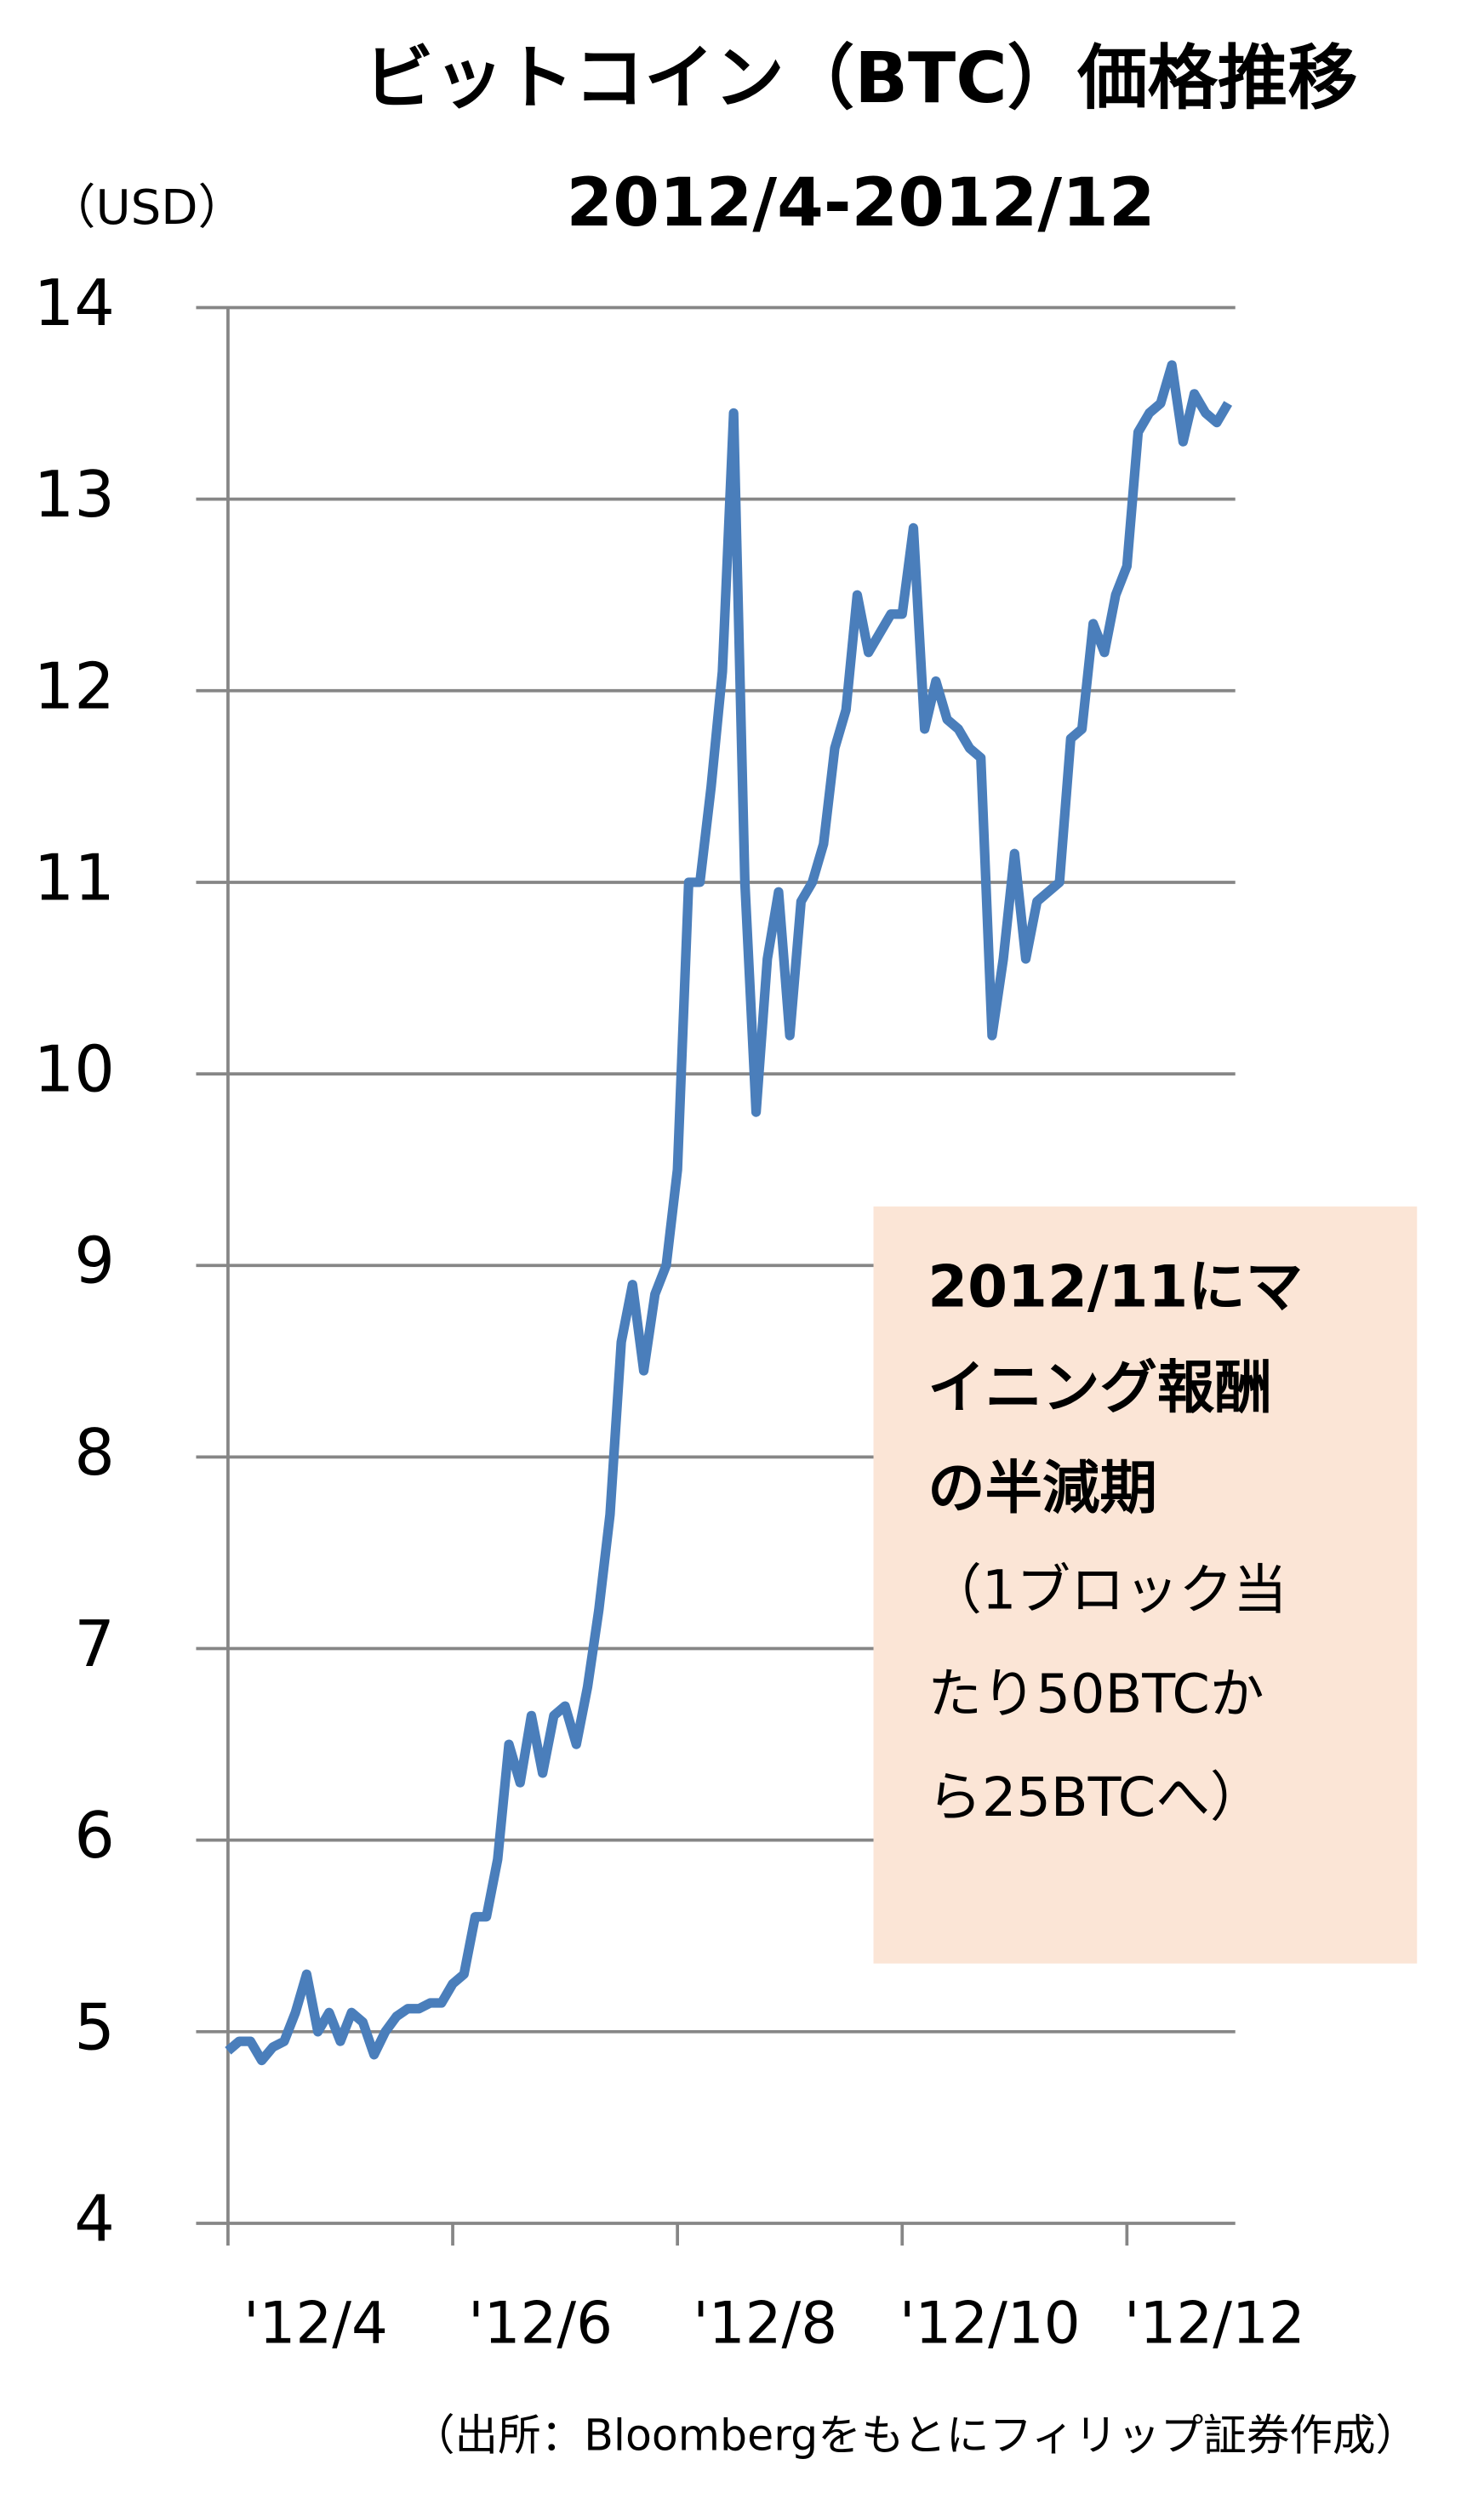 This screenshot has height=2499, width=1484. What do you see at coordinates (1100, 1387) in the screenshot?
I see `annotation-text: イニング報酬` at bounding box center [1100, 1387].